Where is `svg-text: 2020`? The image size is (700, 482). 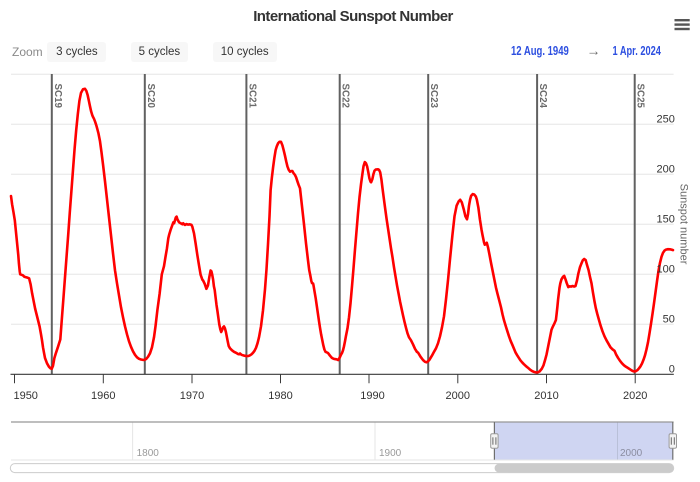
svg-text: 2020 is located at coordinates (635, 396).